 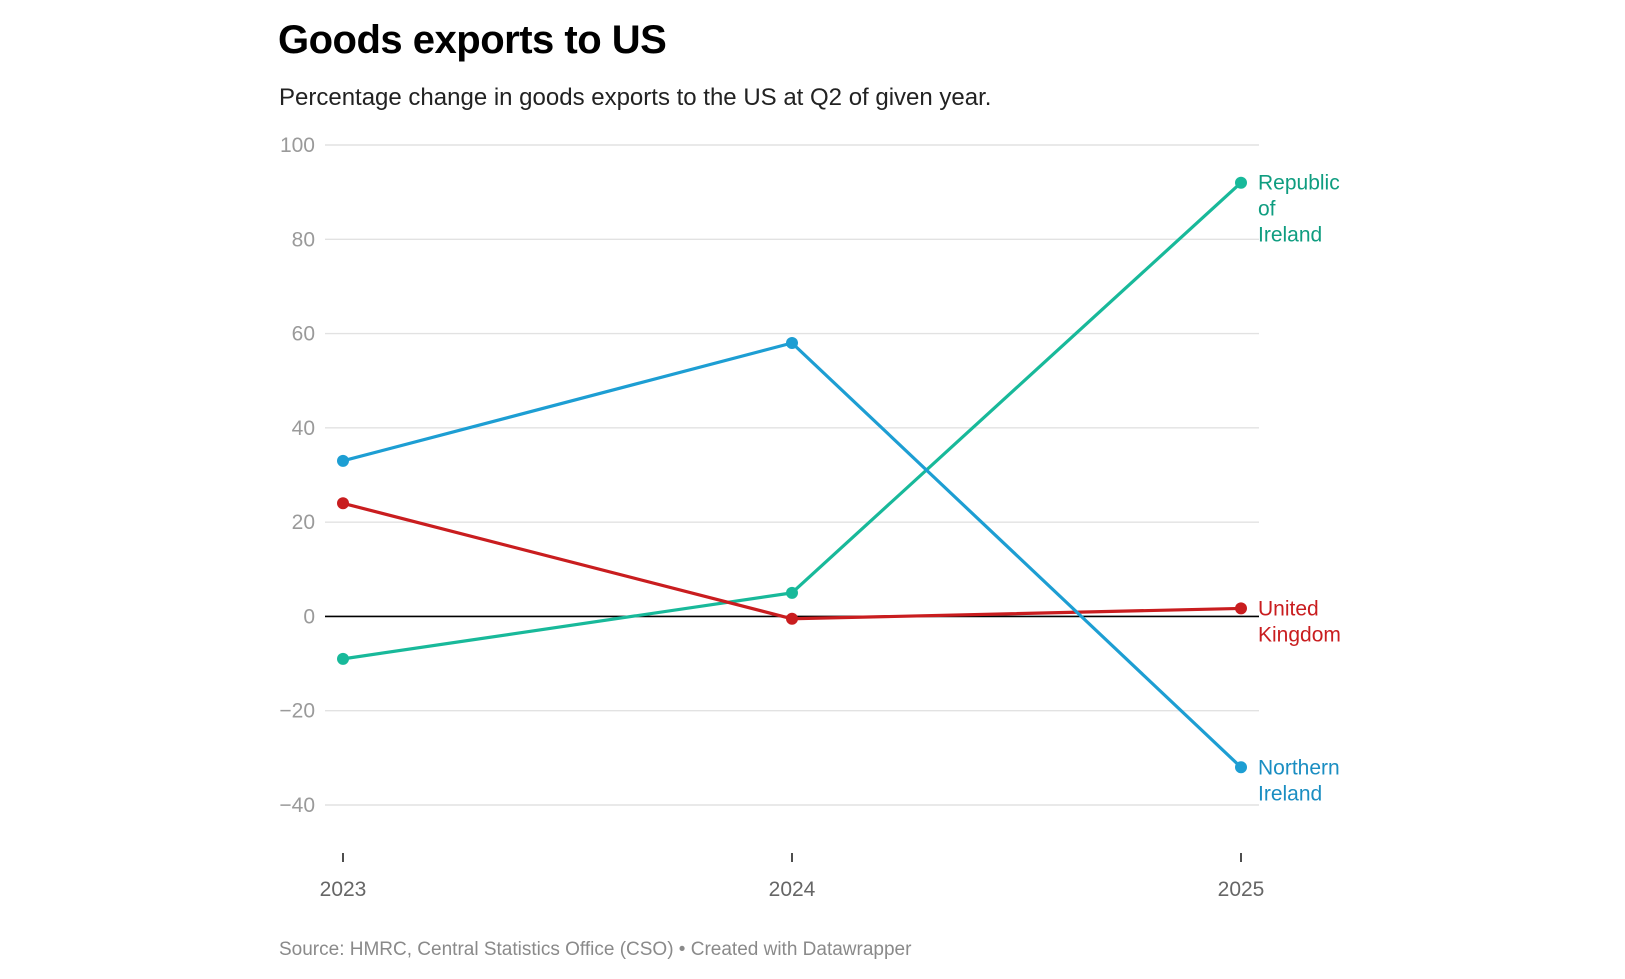 I want to click on y-tick-label: 0, so click(x=309, y=616).